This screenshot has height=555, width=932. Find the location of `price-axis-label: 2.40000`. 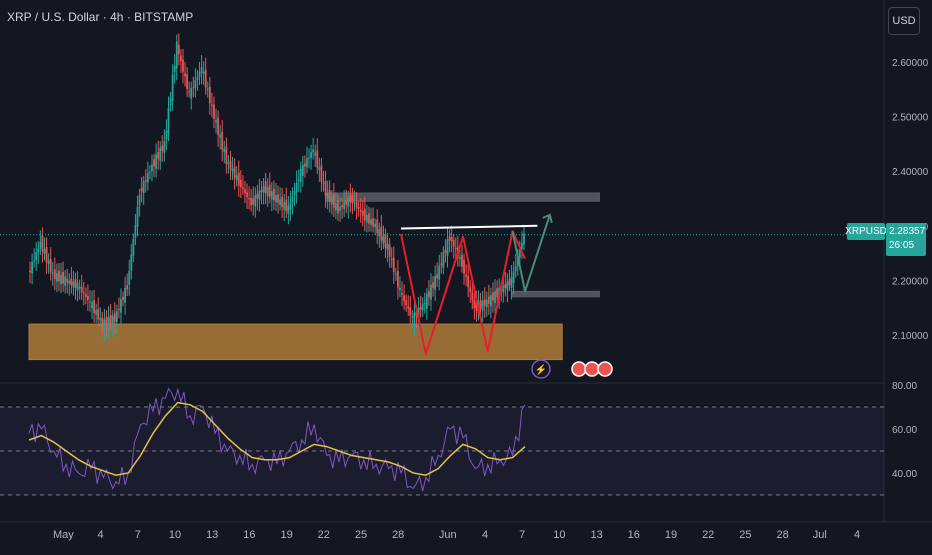

price-axis-label: 2.40000 is located at coordinates (910, 172).